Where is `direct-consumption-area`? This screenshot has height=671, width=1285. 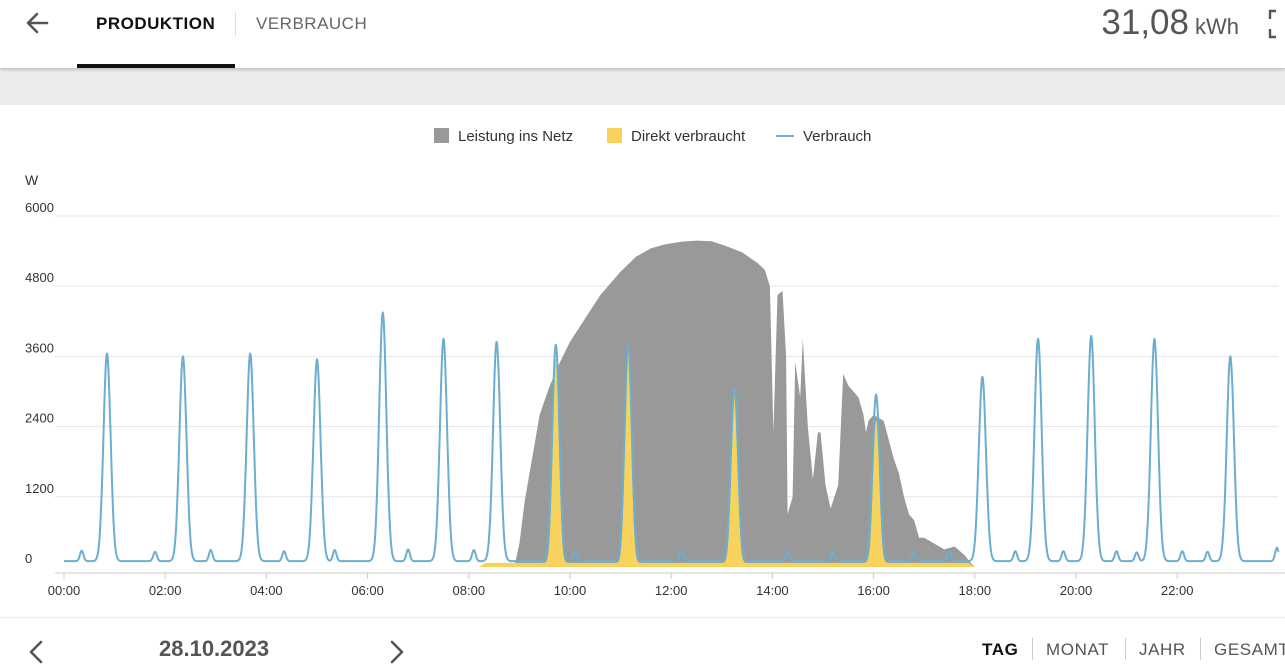
direct-consumption-area is located at coordinates (726, 456).